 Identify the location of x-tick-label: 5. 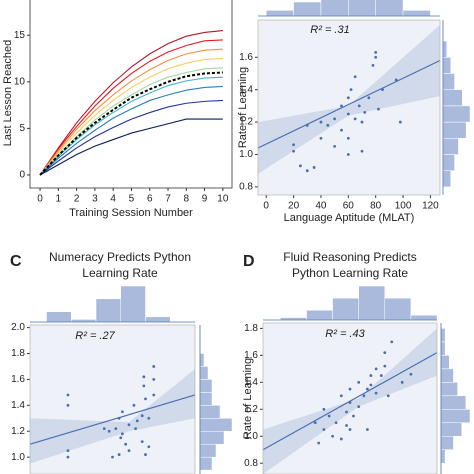
(132, 199).